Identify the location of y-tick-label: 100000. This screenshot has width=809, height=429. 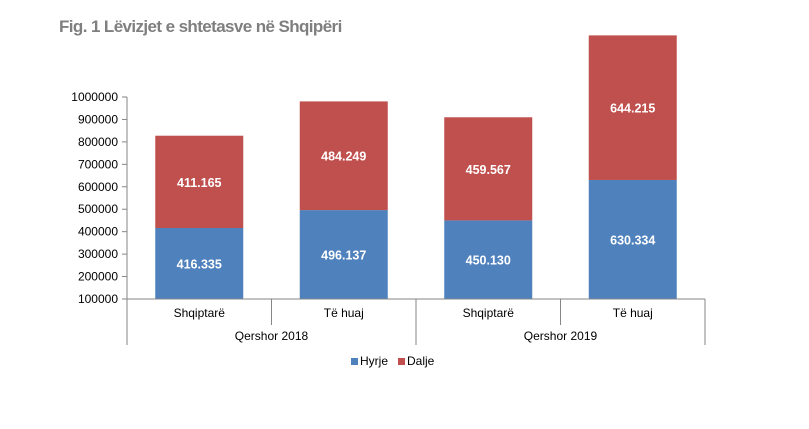
(98, 299).